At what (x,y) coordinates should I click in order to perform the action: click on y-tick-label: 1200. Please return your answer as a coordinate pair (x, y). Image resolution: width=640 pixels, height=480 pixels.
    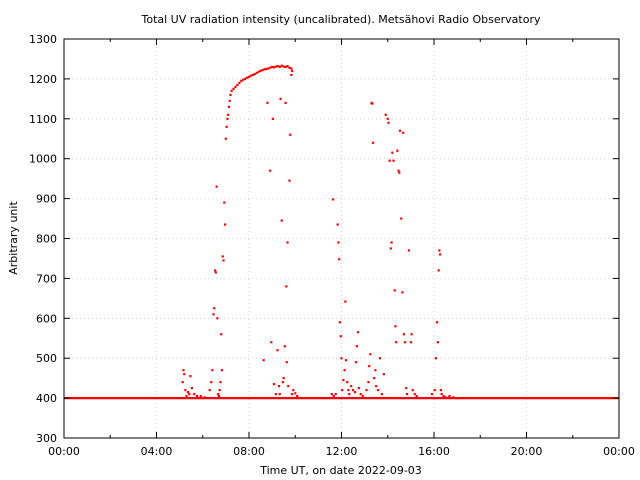
    Looking at the image, I should click on (43, 79).